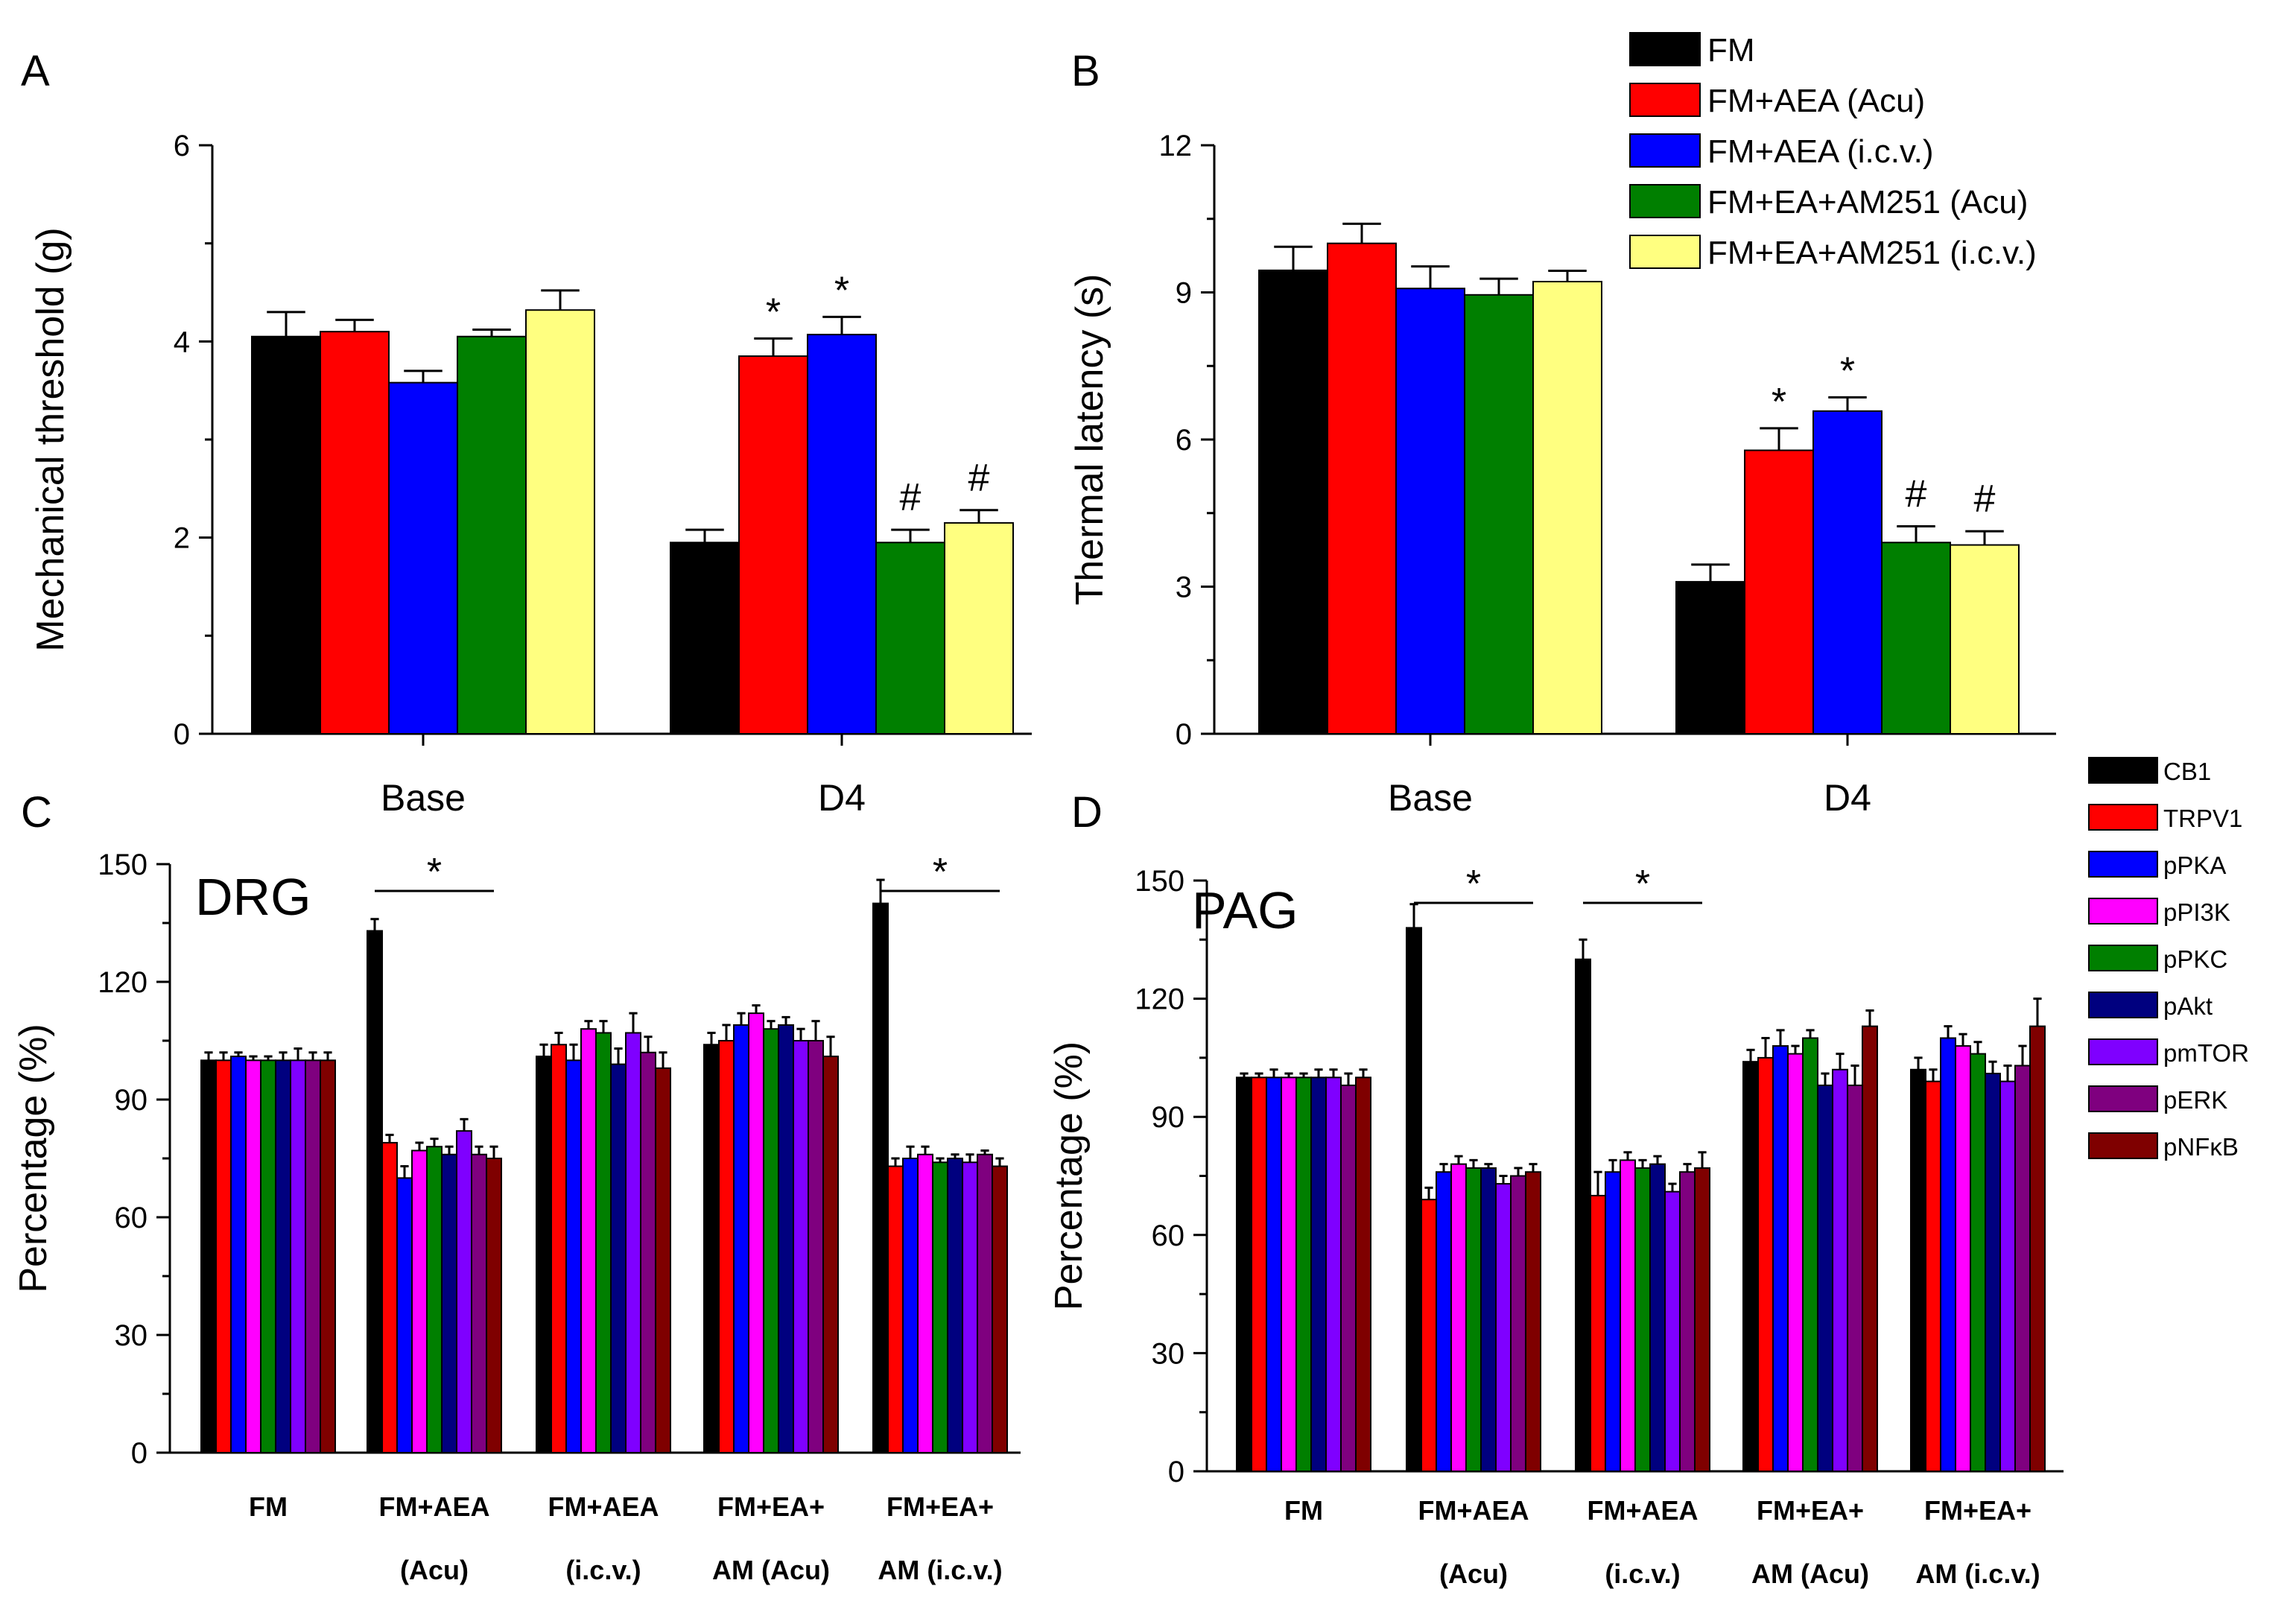 The height and width of the screenshot is (1624, 2290). Describe the element at coordinates (1159, 881) in the screenshot. I see `y-tick-label: 150` at that location.